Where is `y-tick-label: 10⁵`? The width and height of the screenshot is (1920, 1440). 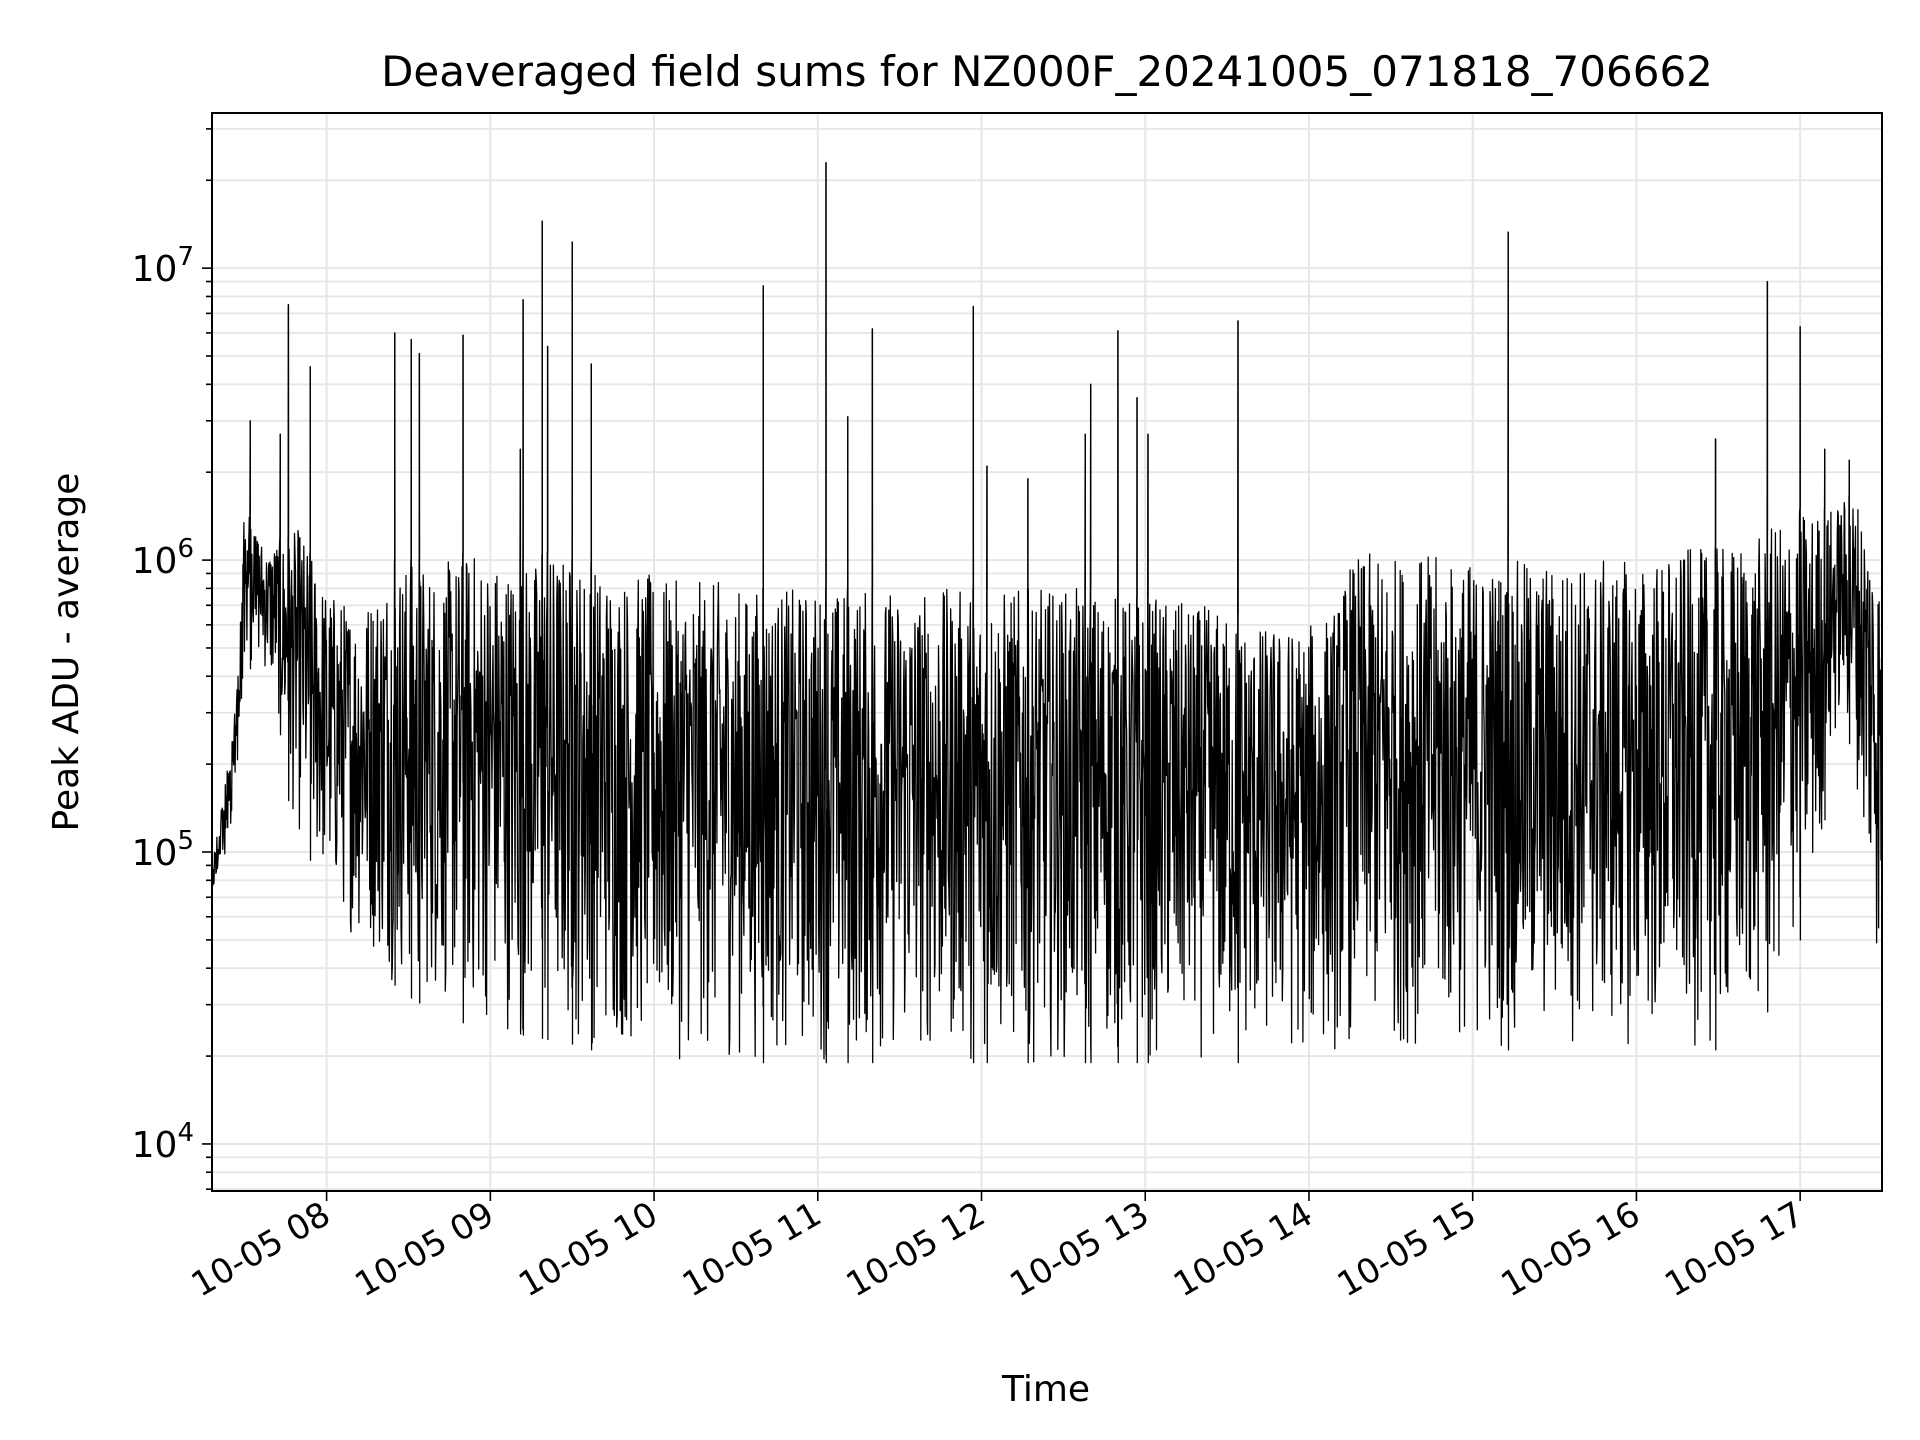 y-tick-label: 10⁵ is located at coordinates (163, 850).